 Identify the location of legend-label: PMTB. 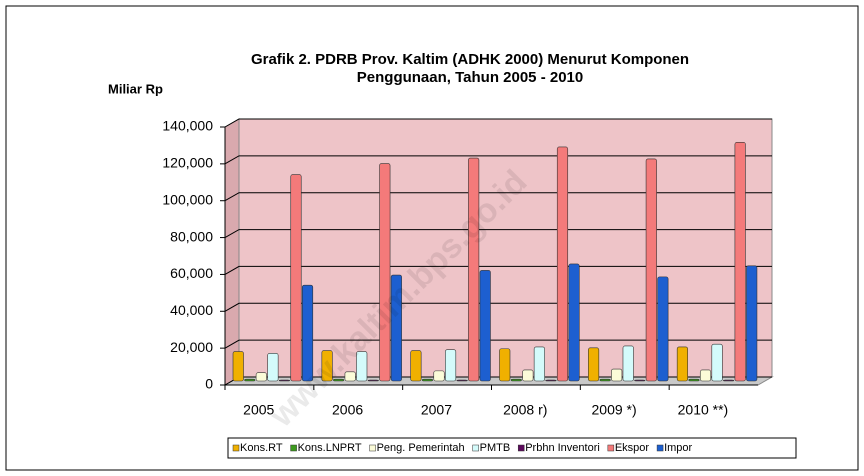
(495, 448).